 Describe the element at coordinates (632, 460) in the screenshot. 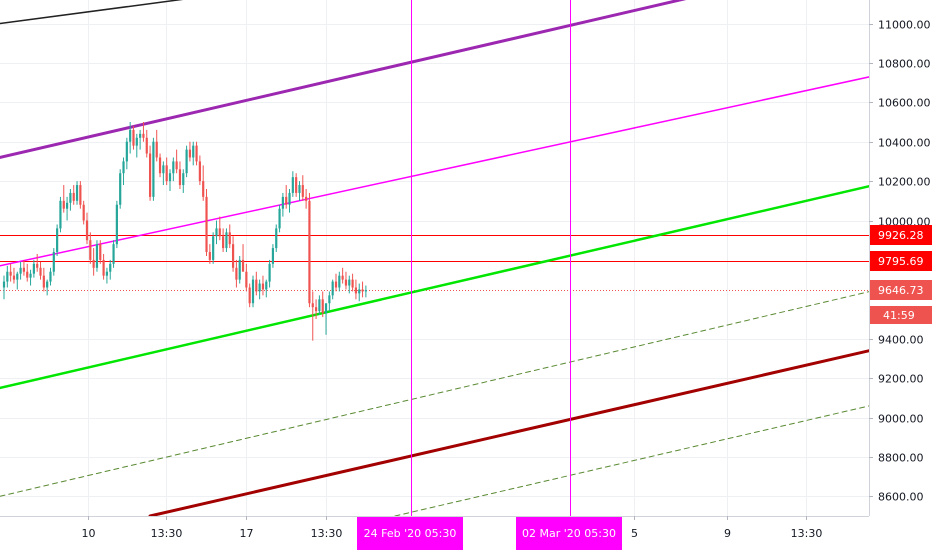

I see `trend-line-olive-dashed-lower` at that location.